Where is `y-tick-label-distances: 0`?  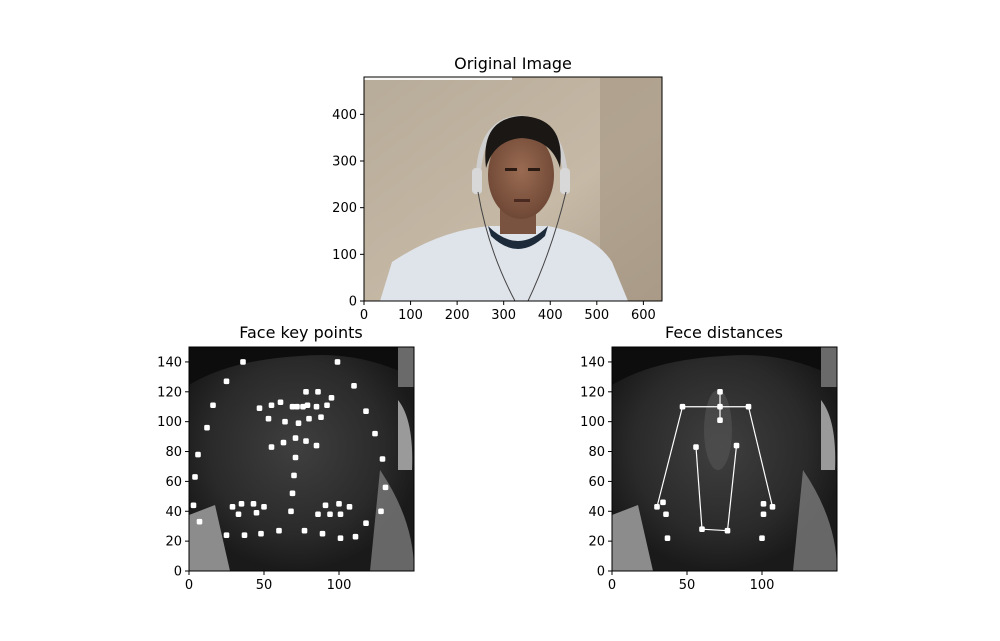 y-tick-label-distances: 0 is located at coordinates (601, 572).